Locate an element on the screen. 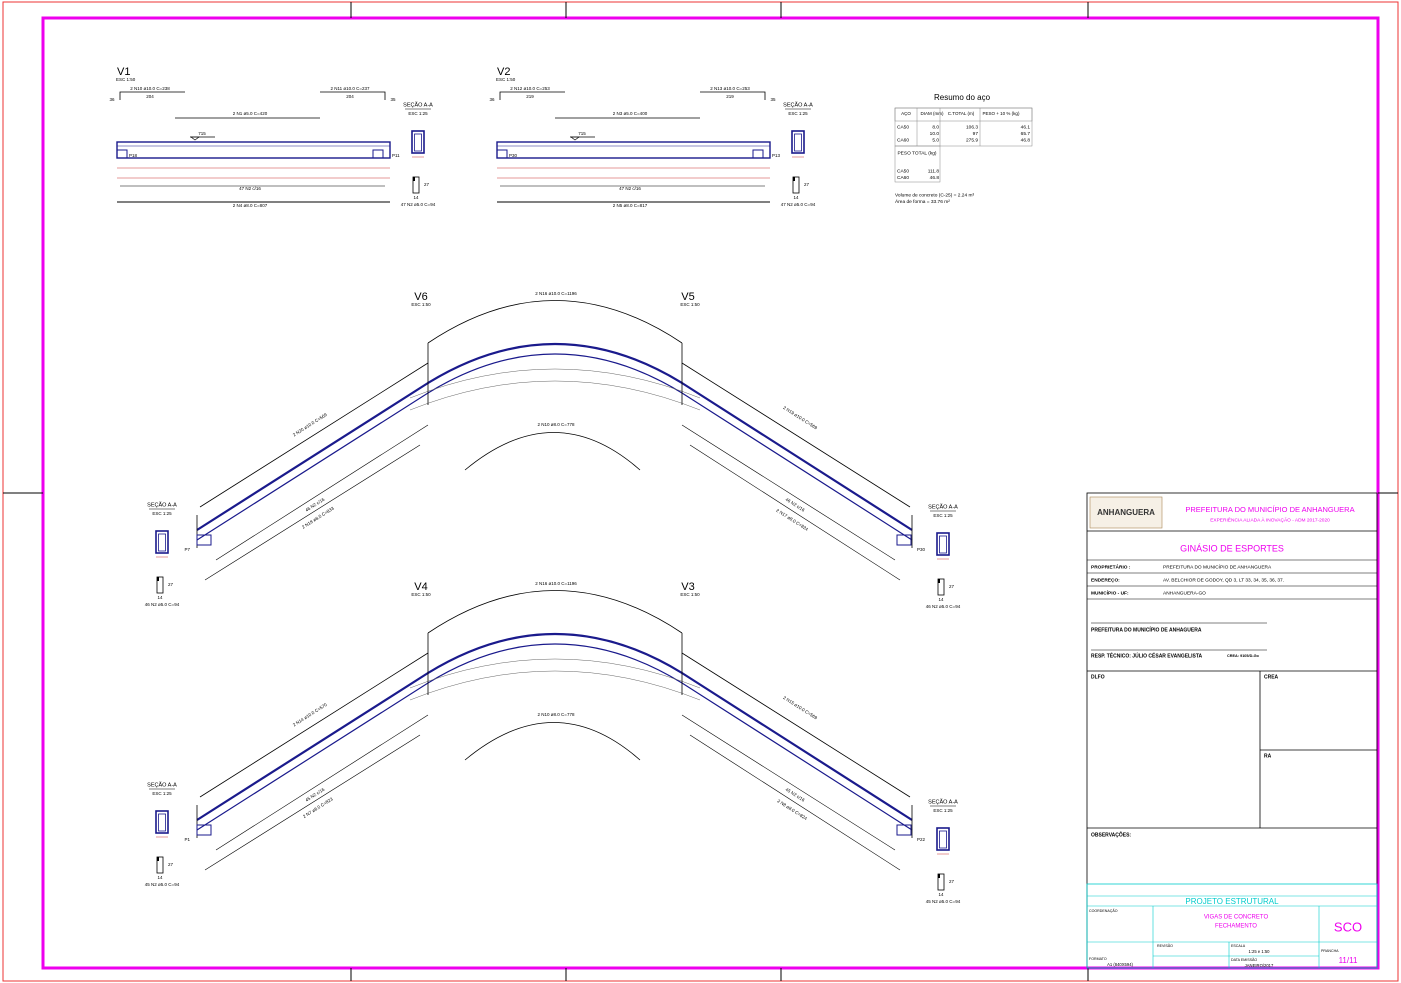 The width and height of the screenshot is (1401, 983). label: PREFEITURA DO MUNICÍPIO DE ANHAGUERA is located at coordinates (1146, 629).